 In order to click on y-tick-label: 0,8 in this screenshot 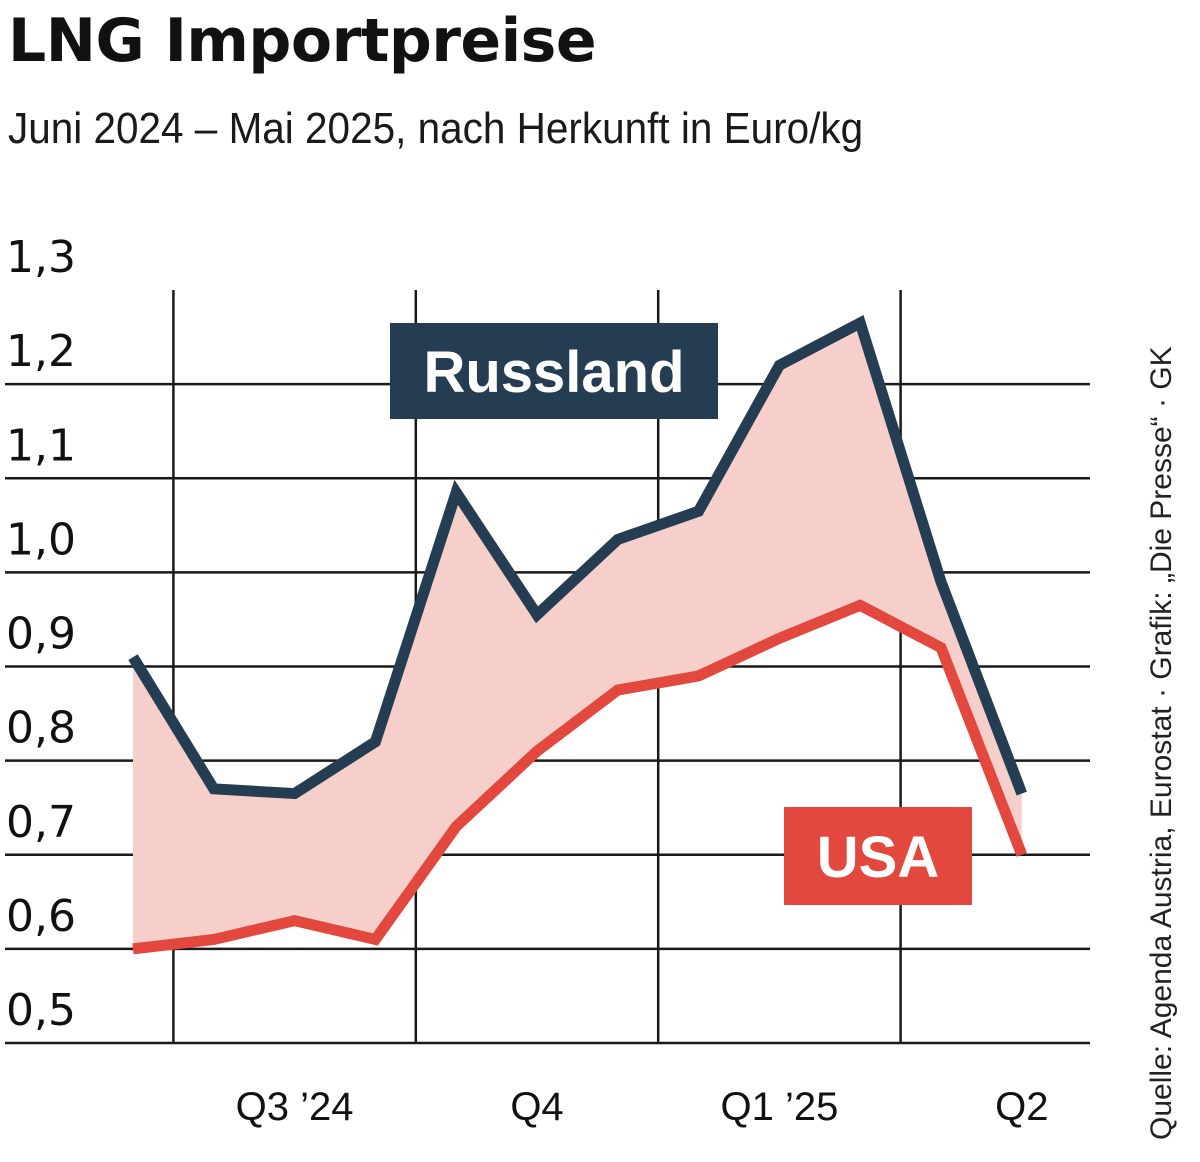, I will do `click(41, 728)`.